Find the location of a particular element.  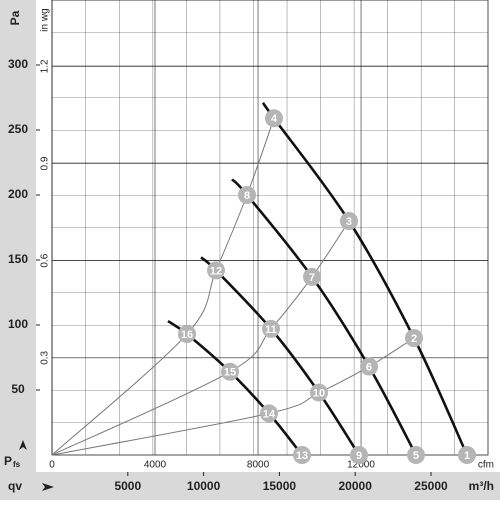

arrow-up is located at coordinates (23, 445).